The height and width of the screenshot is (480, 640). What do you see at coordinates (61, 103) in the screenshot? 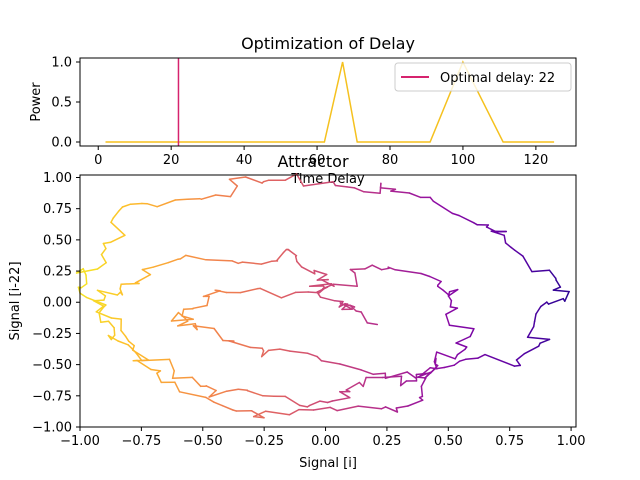
I see `delay-y-tick-label: 0.5` at bounding box center [61, 103].